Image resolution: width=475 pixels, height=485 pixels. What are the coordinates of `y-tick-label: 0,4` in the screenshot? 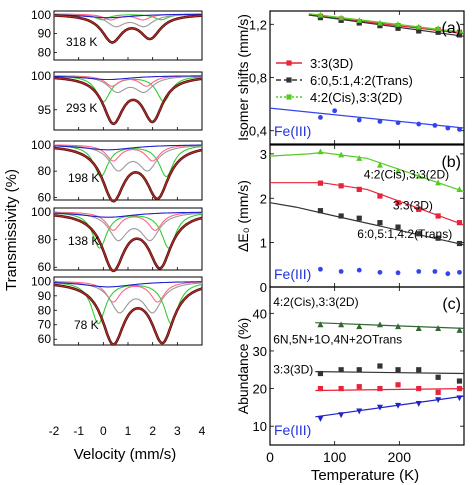 It's located at (258, 131).